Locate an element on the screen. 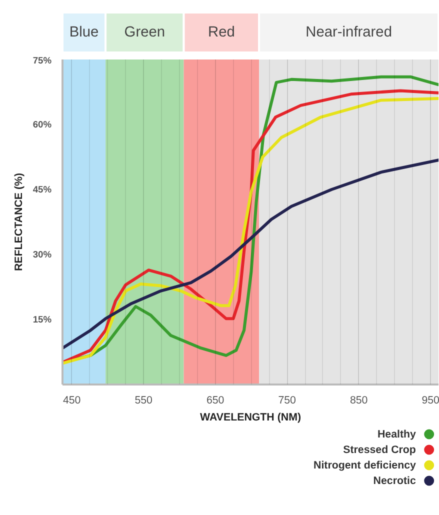  y-tick-label: 30% is located at coordinates (42, 255).